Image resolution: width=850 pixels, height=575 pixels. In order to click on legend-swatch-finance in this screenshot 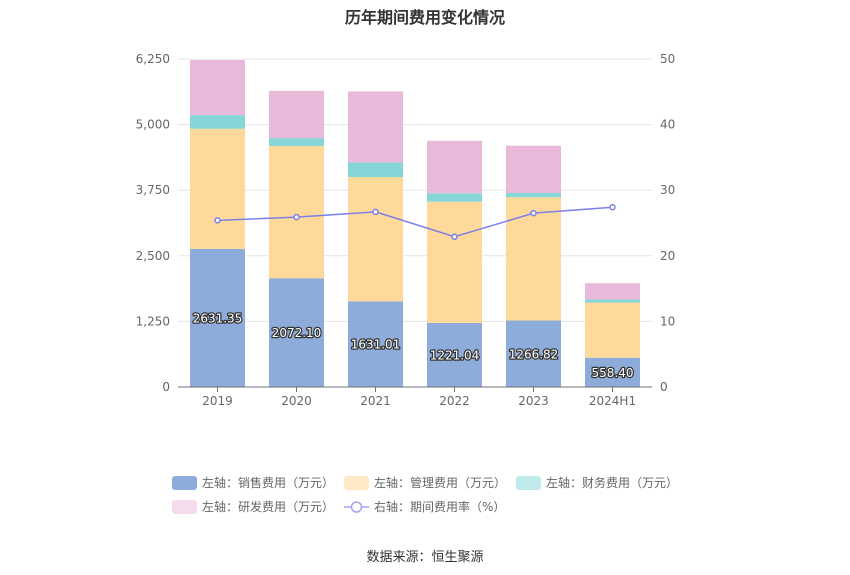, I will do `click(528, 482)`.